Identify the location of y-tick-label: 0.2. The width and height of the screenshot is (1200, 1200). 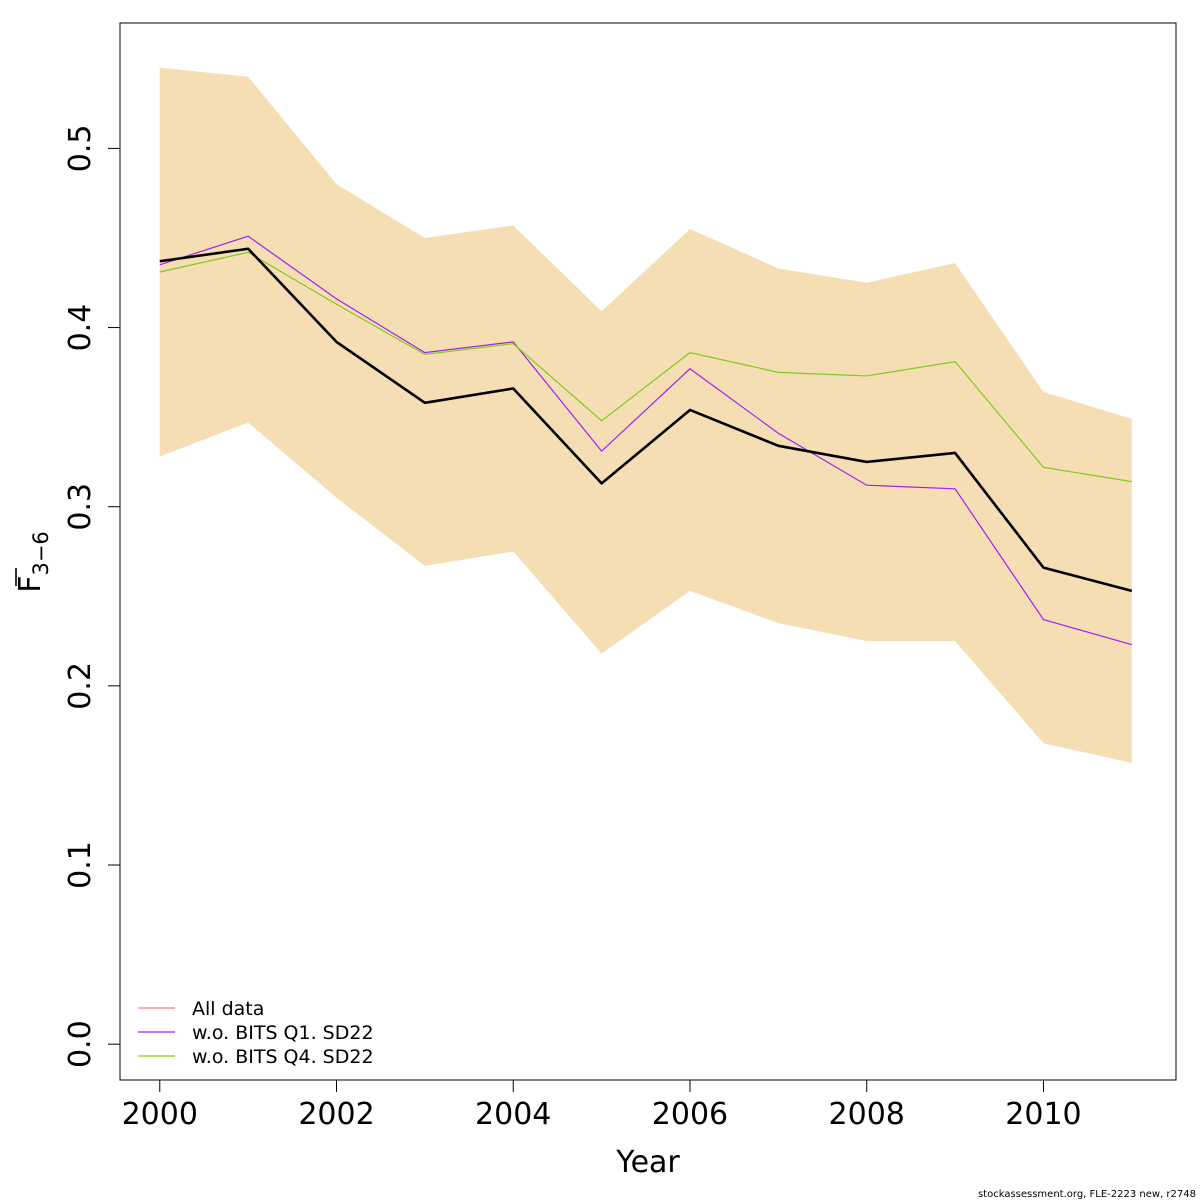
(80, 686).